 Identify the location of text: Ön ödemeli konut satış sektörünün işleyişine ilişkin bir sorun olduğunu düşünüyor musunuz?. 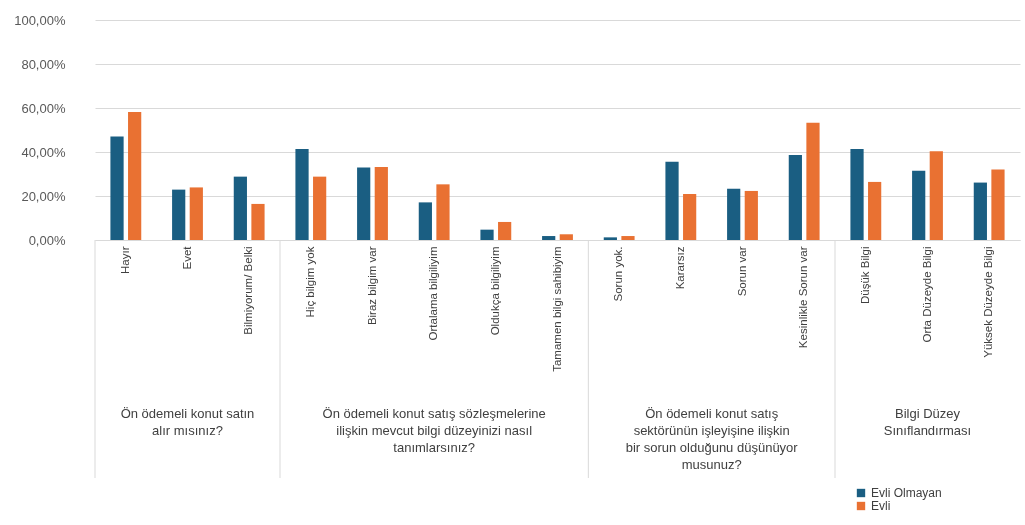
(712, 439).